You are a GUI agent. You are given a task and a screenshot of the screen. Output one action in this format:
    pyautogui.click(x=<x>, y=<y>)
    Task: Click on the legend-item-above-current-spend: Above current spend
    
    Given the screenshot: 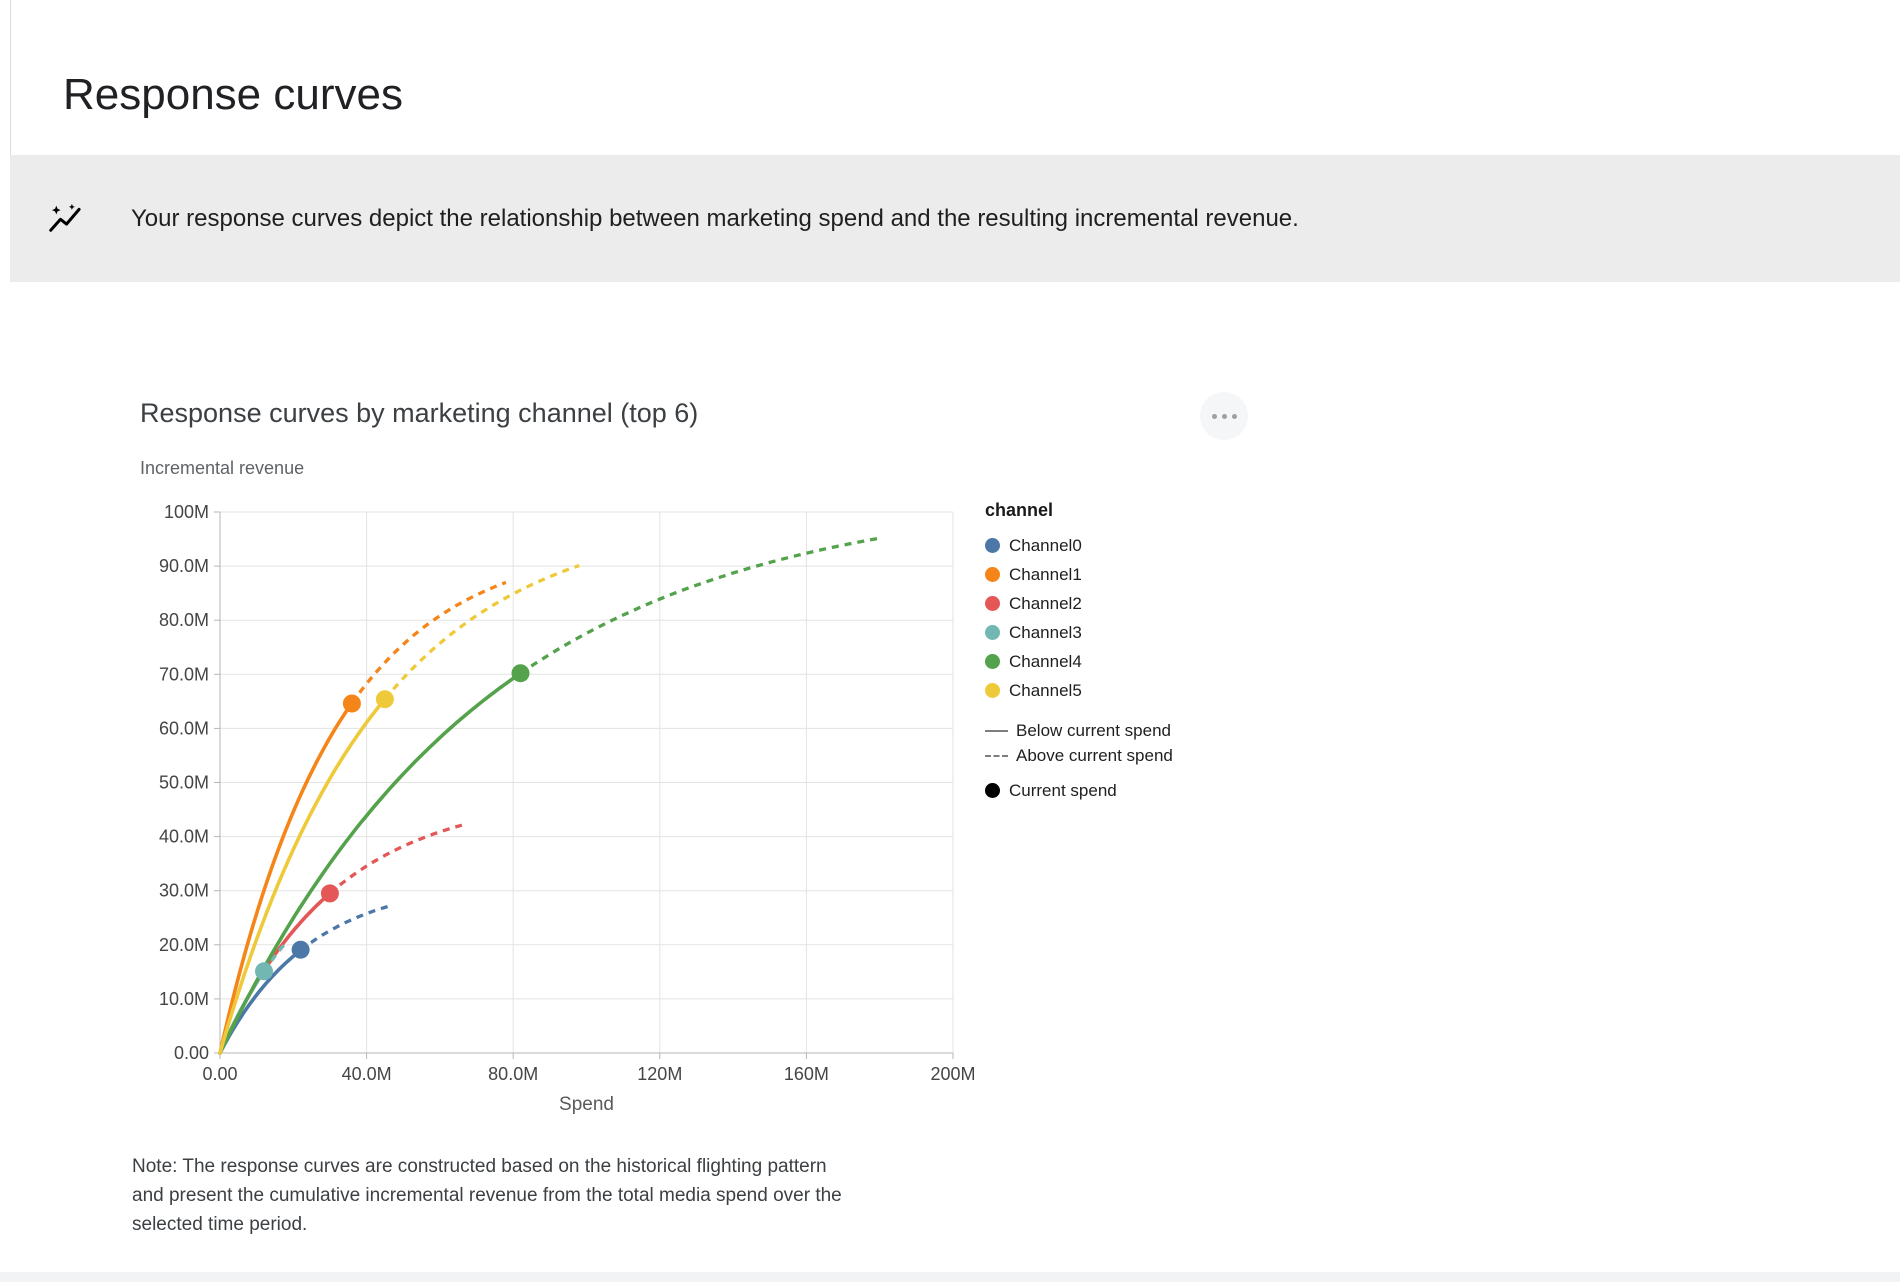 What is the action you would take?
    pyautogui.click(x=1079, y=755)
    